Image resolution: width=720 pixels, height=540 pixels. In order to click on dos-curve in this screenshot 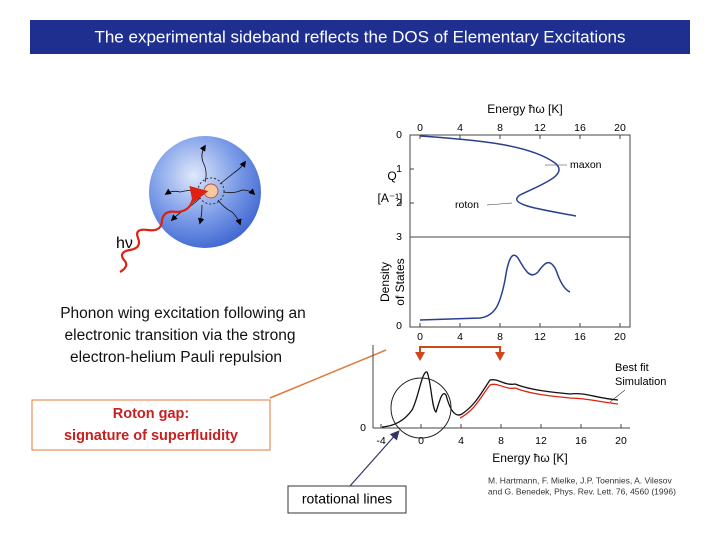, I will do `click(495, 287)`.